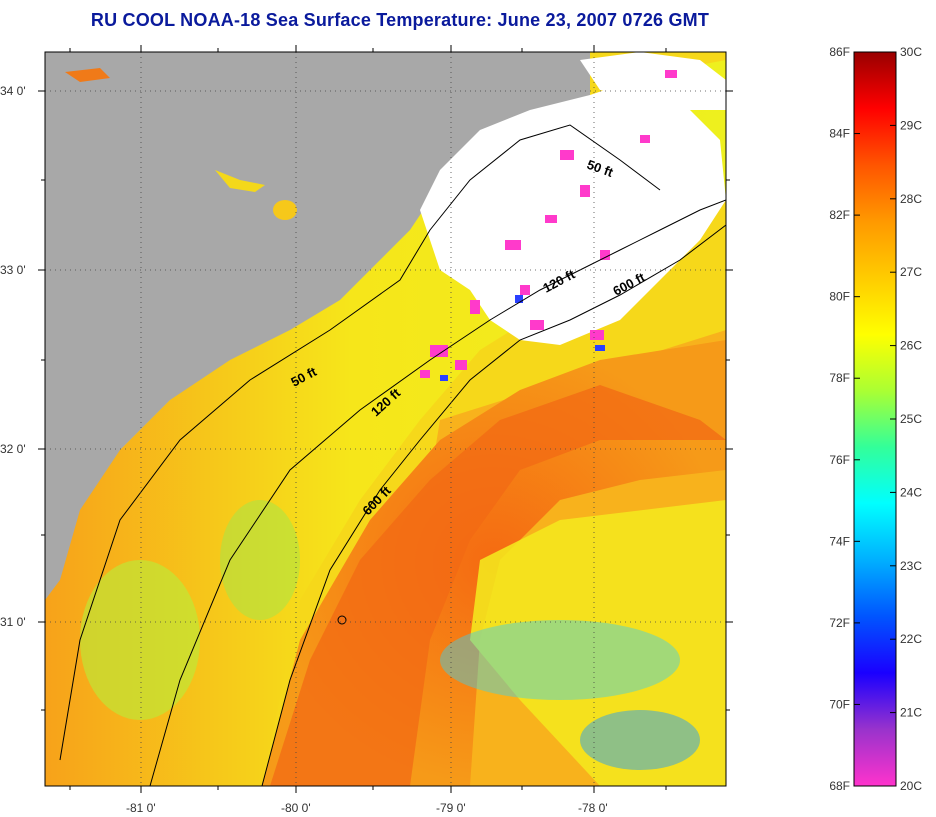  Describe the element at coordinates (342, 620) in the screenshot. I see `buoy-marker` at that location.